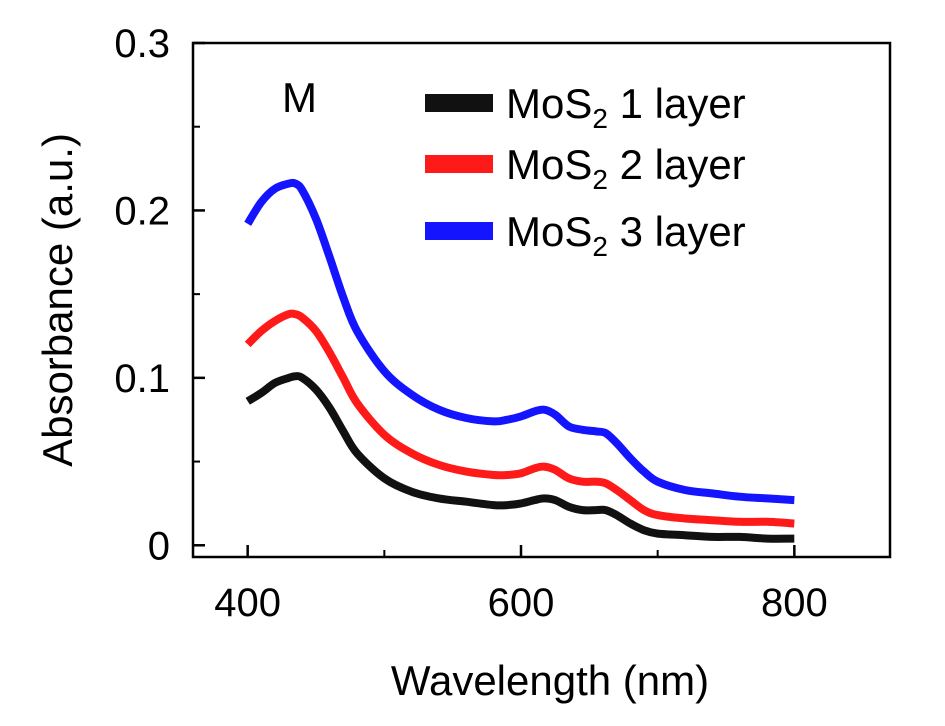 The image size is (945, 726). Describe the element at coordinates (677, 103) in the screenshot. I see `legend-label-tail: 1 layer` at that location.